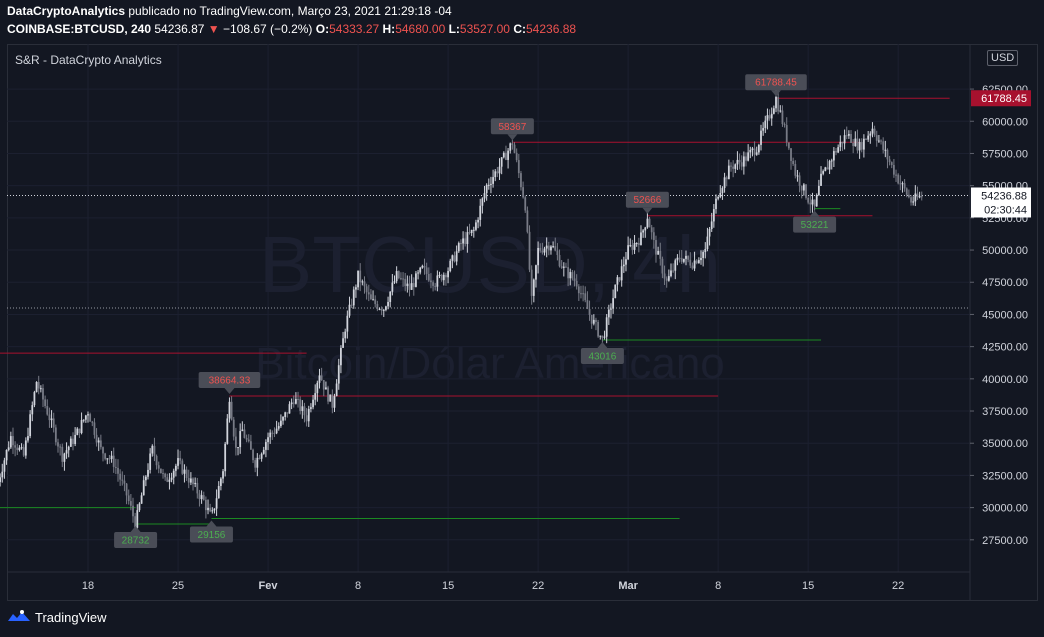  What do you see at coordinates (484, 29) in the screenshot?
I see `low-value: 53527.00` at bounding box center [484, 29].